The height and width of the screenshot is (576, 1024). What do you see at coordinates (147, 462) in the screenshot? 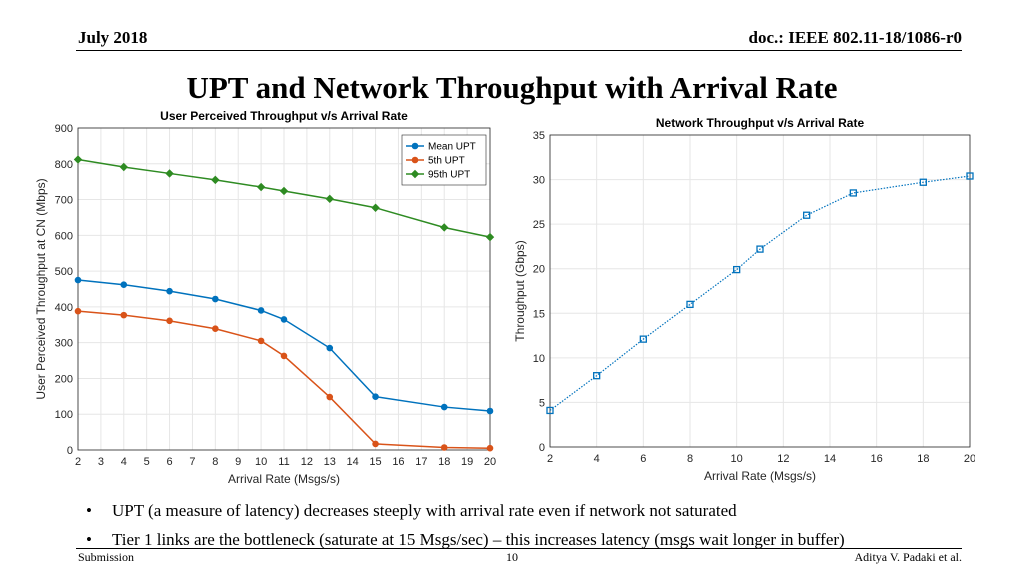
I see `x-tick-label: 5` at bounding box center [147, 462].